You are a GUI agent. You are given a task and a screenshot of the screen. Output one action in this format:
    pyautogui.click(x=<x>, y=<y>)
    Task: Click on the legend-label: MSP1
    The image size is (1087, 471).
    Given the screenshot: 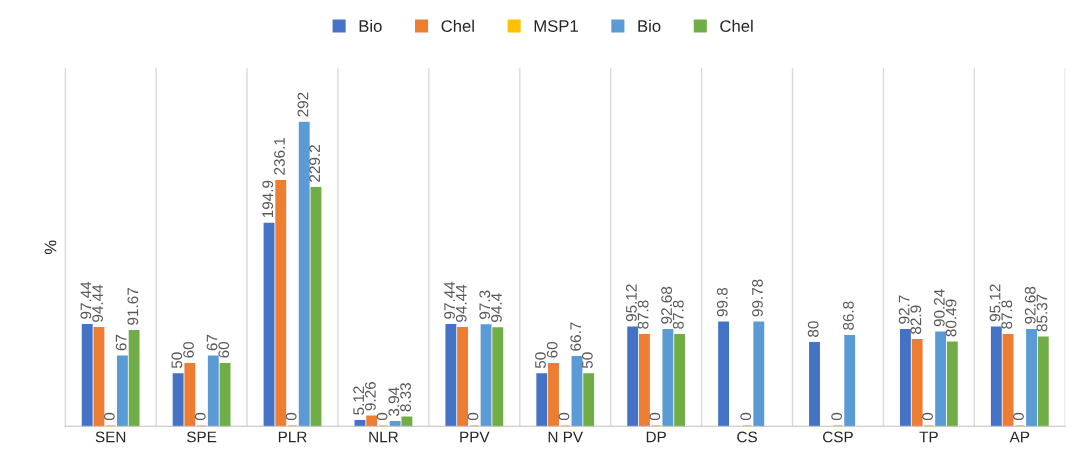 What is the action you would take?
    pyautogui.click(x=556, y=26)
    